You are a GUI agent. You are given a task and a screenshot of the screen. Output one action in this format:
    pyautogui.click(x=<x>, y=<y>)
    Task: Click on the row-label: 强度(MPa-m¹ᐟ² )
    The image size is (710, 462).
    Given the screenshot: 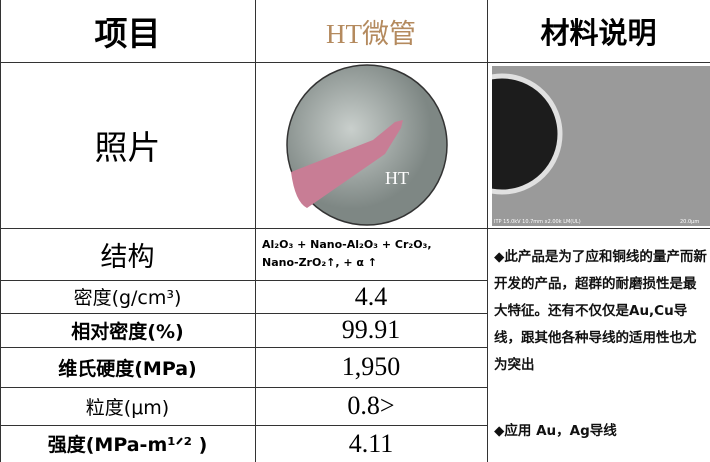 What is the action you would take?
    pyautogui.click(x=127, y=445)
    